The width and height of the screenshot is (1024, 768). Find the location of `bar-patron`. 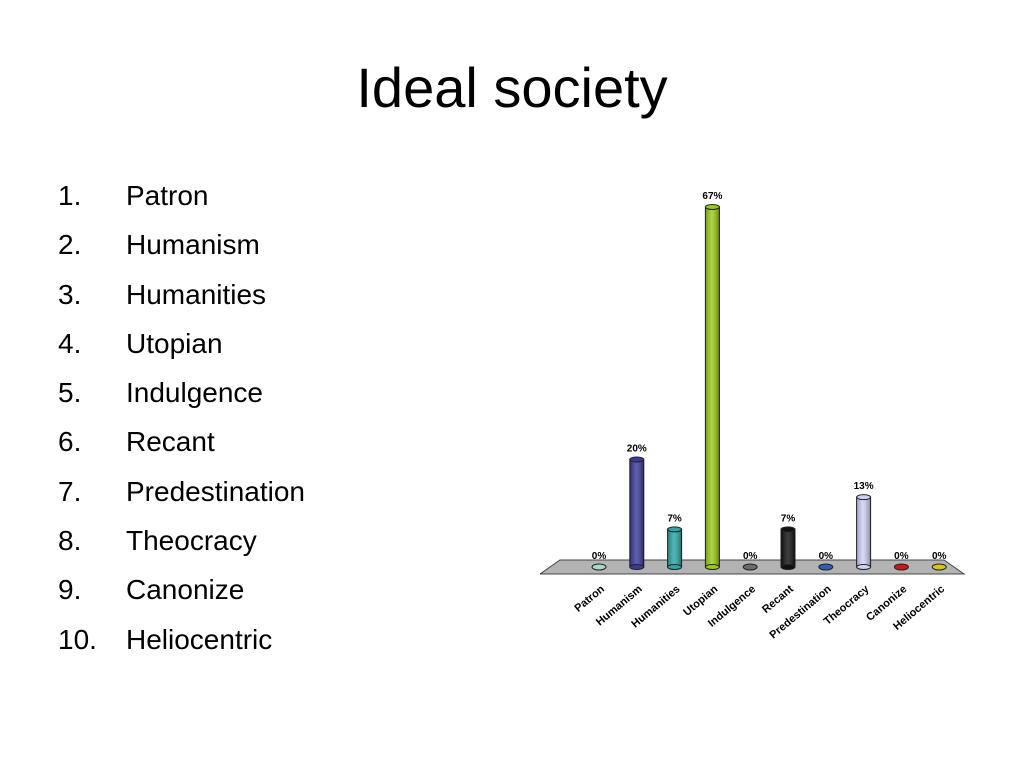

bar-patron is located at coordinates (599, 567).